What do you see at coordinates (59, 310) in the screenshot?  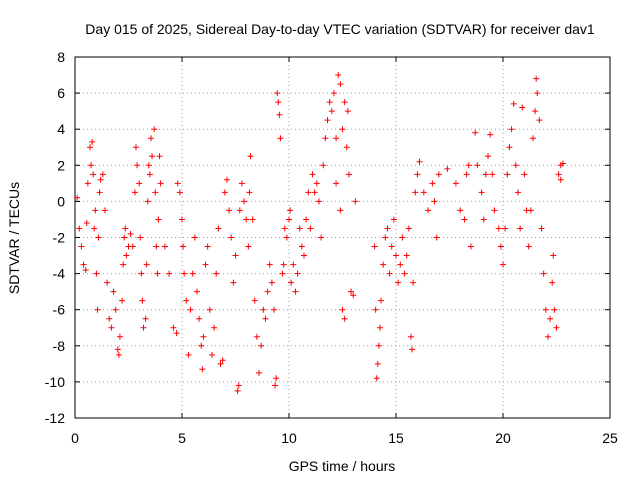 I see `y-tick-label: -6` at bounding box center [59, 310].